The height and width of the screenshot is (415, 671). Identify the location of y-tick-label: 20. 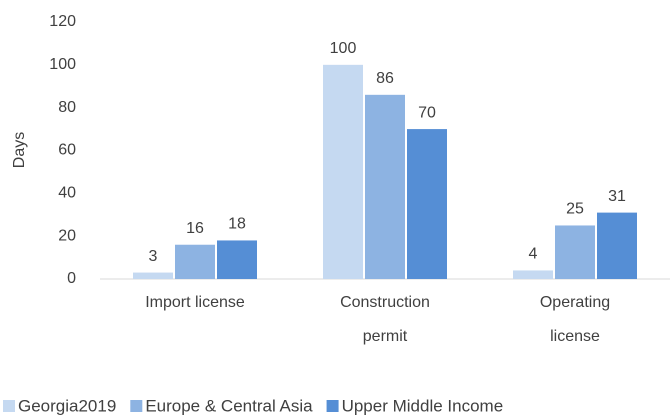
(67, 235).